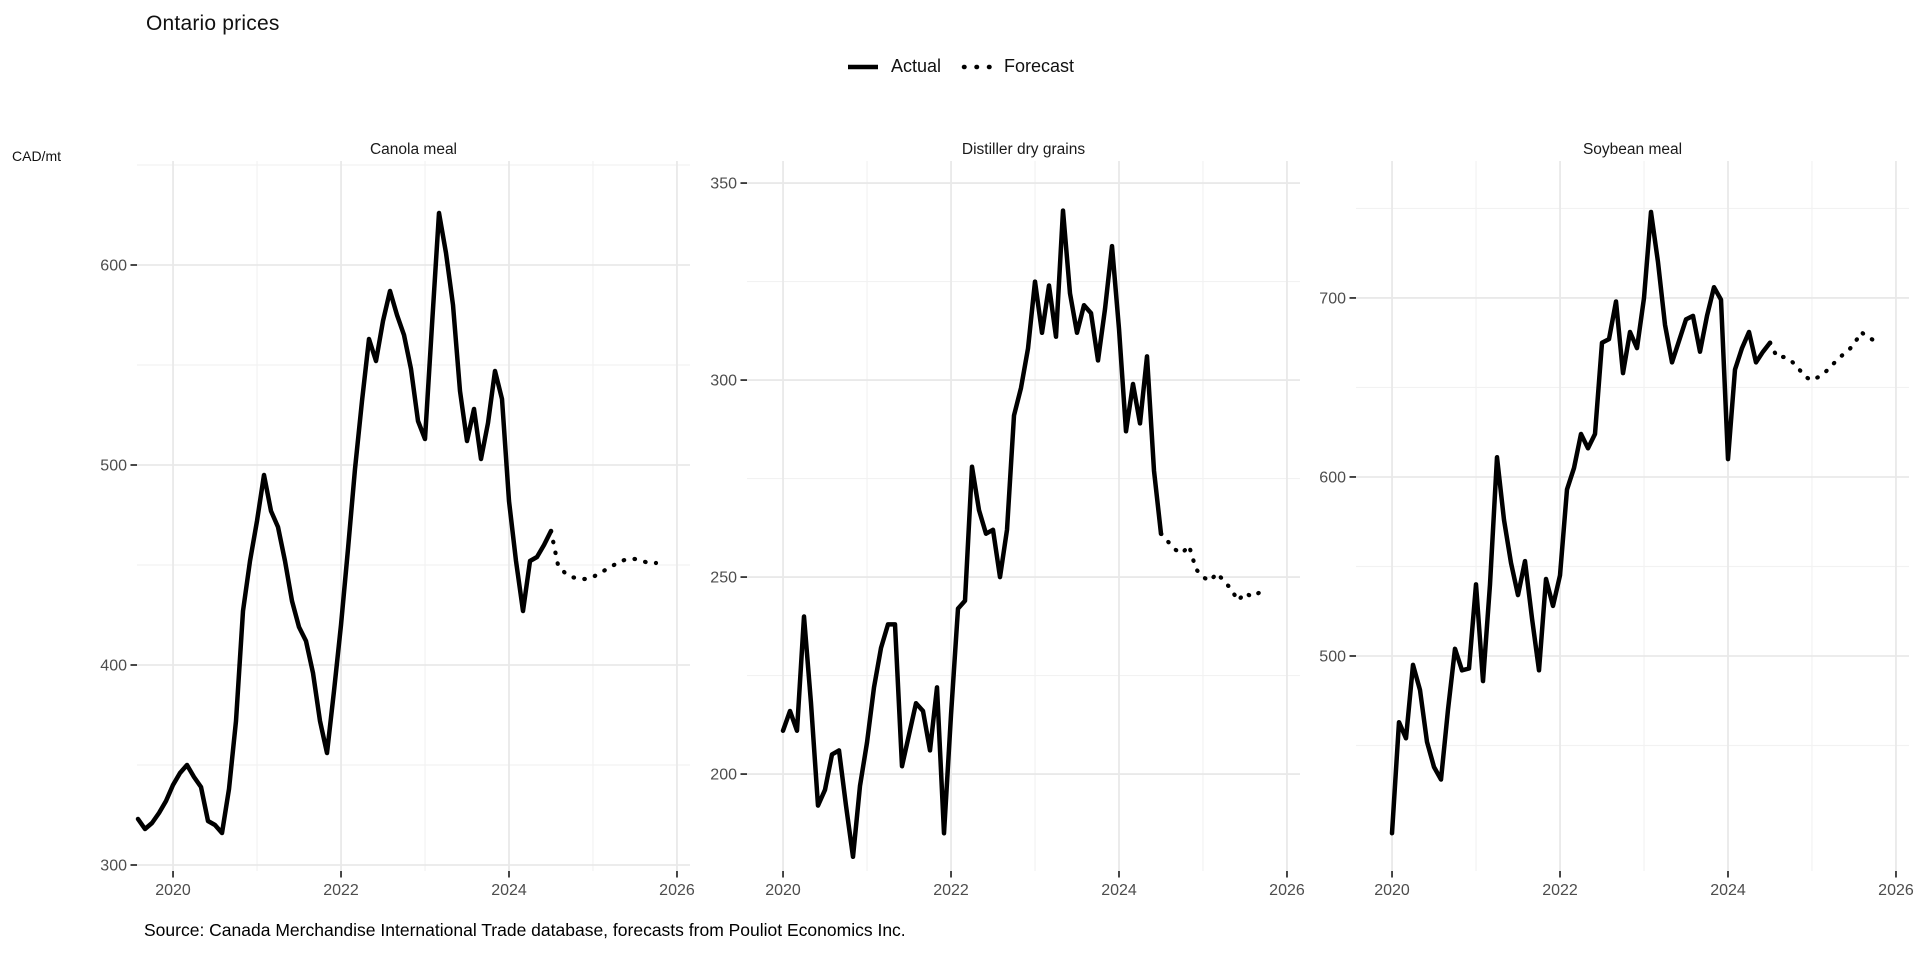 Image resolution: width=1920 pixels, height=960 pixels. I want to click on y-tick-label: 200, so click(723, 775).